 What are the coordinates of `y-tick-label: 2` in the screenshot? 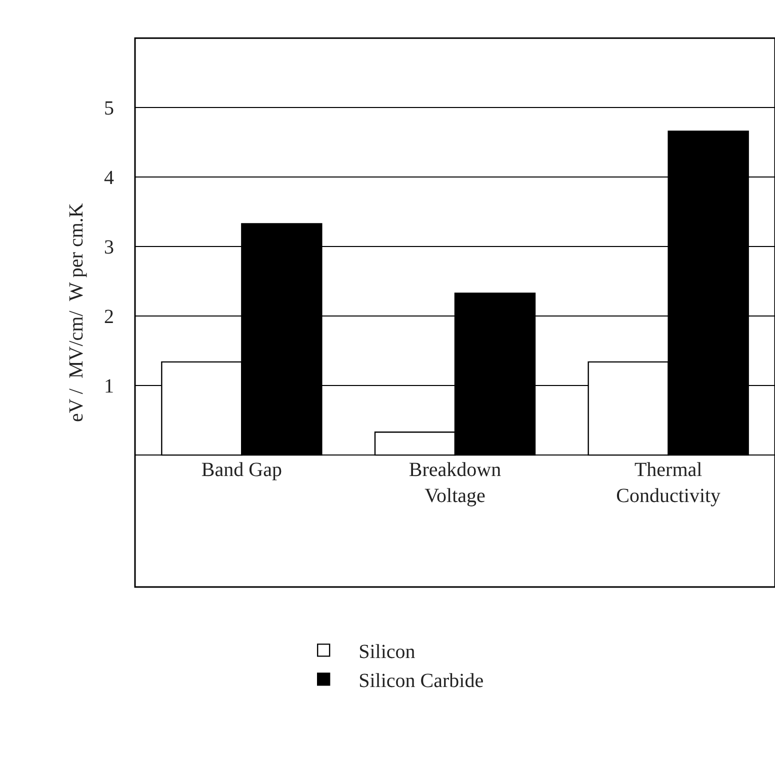 It's located at (109, 317).